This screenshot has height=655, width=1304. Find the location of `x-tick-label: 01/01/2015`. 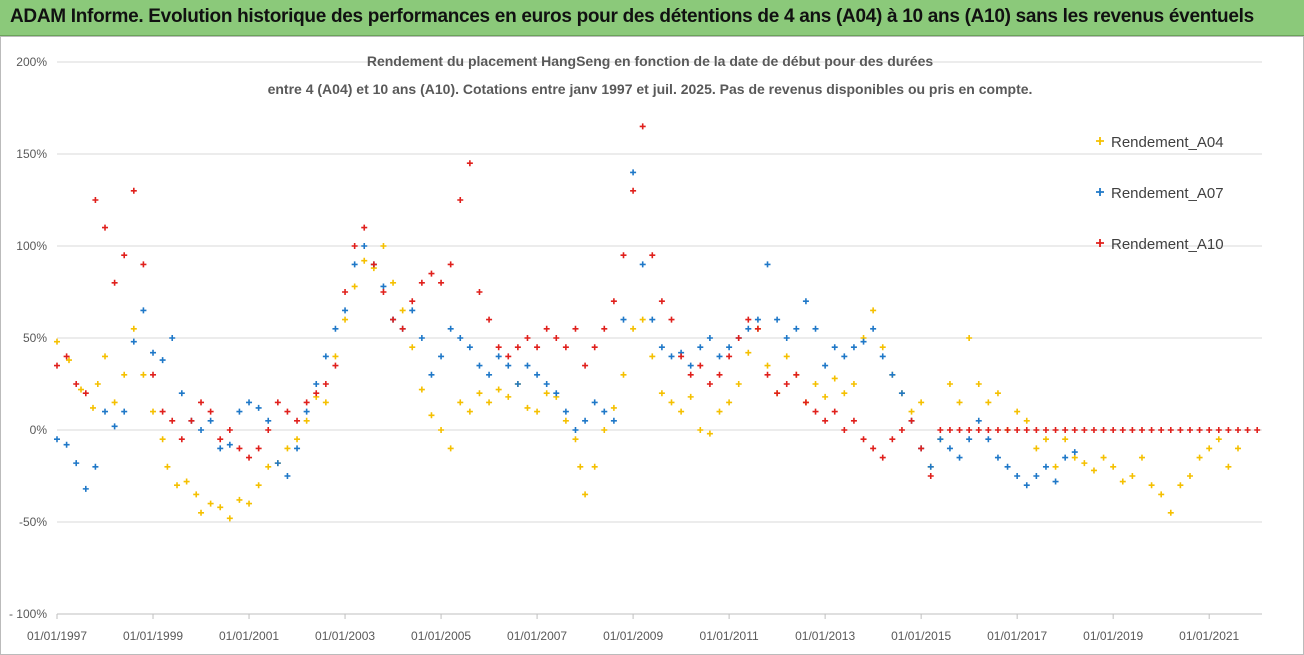

x-tick-label: 01/01/2015 is located at coordinates (921, 636).